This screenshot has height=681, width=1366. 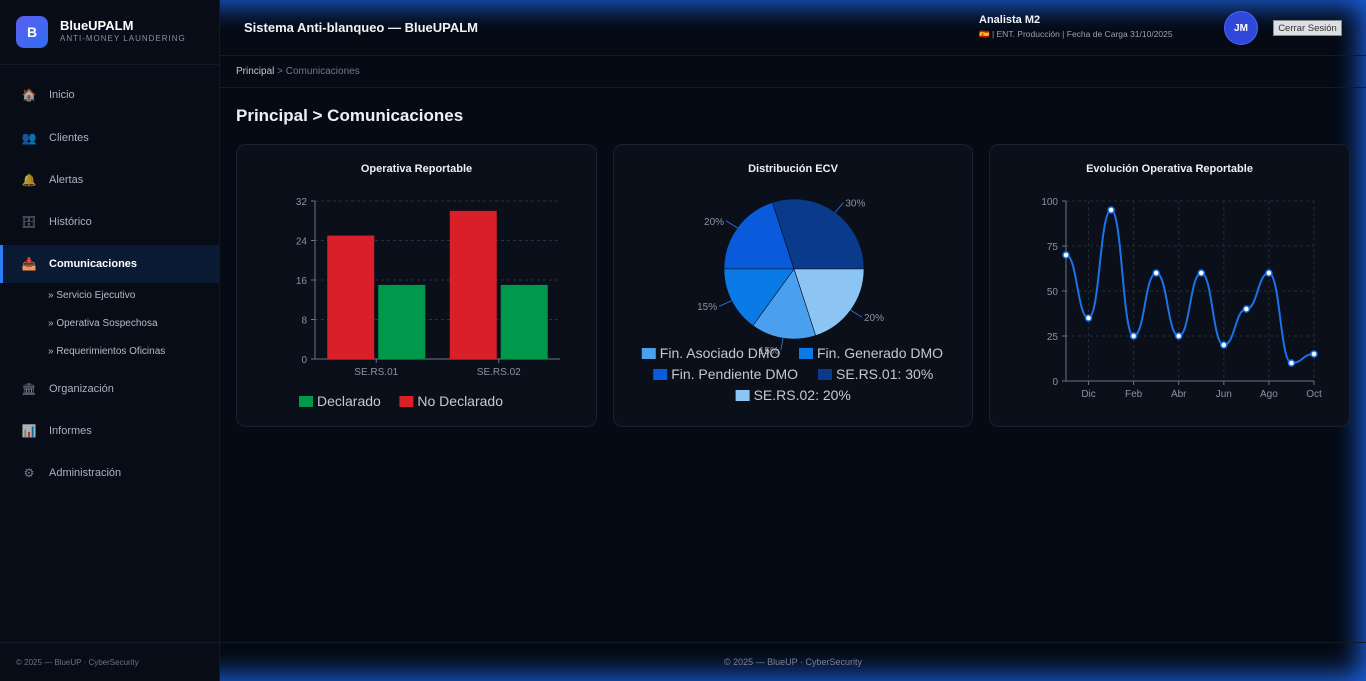 What do you see at coordinates (350, 115) in the screenshot?
I see `page-title: Principal > Comunicaciones` at bounding box center [350, 115].